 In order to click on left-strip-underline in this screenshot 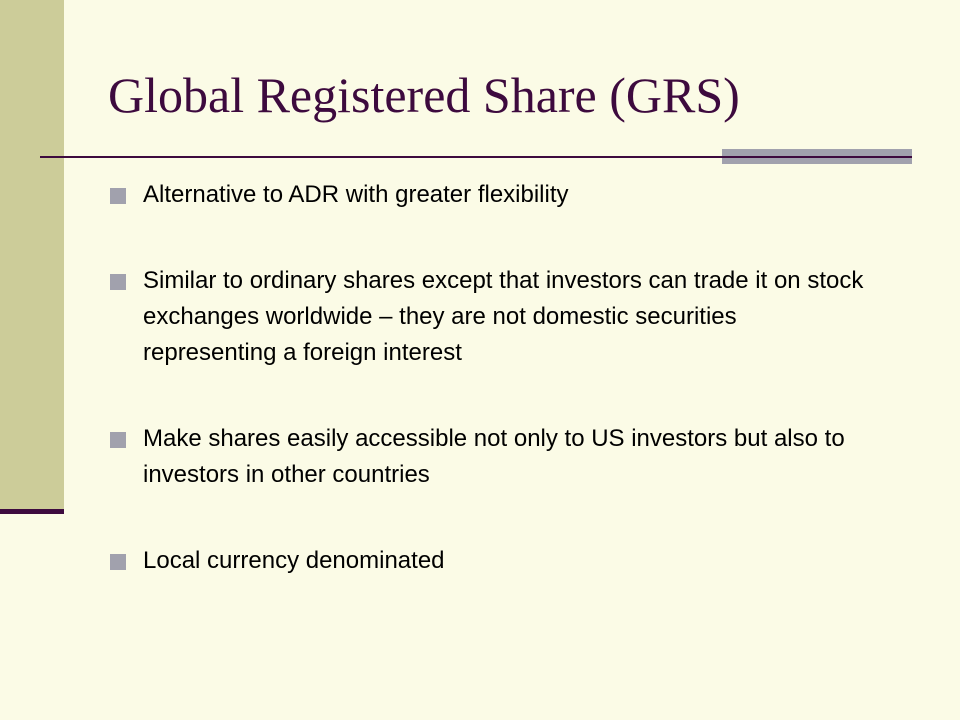, I will do `click(32, 511)`.